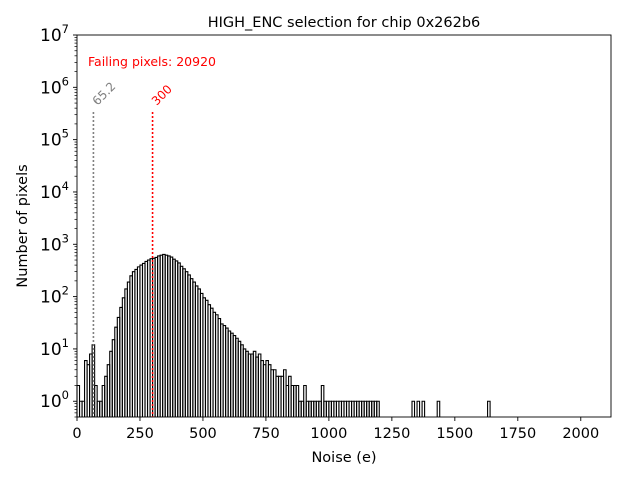 This screenshot has height=480, width=640. I want to click on y-tick-label: 10⁶, so click(54, 86).